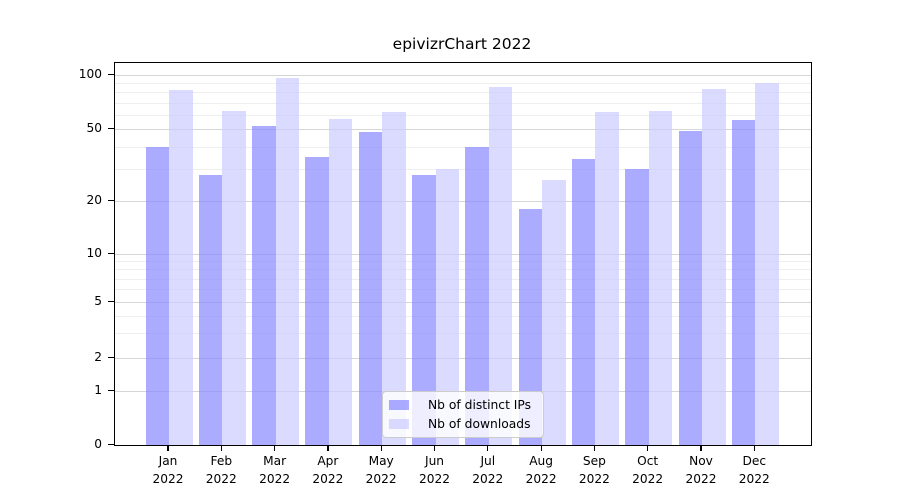  I want to click on legend-entry-downloads: Nb of downloads, so click(459, 424).